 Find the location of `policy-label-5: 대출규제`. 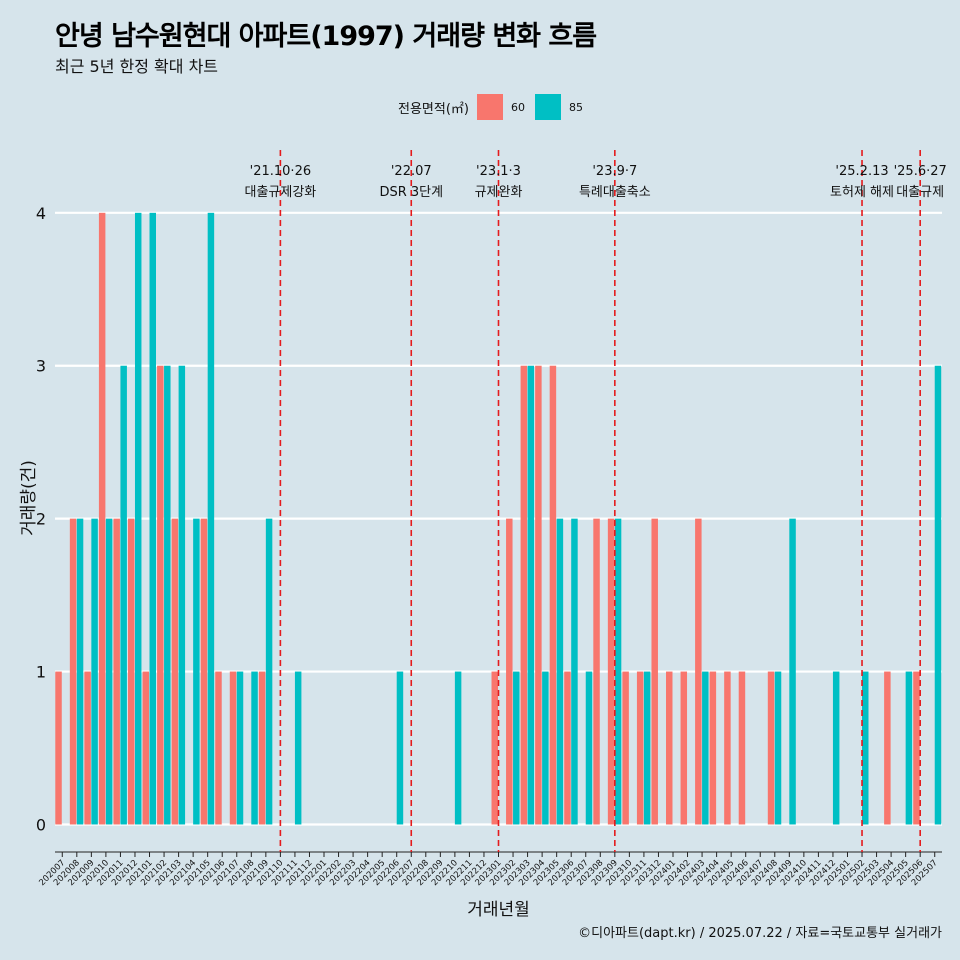

policy-label-5: 대출규제 is located at coordinates (920, 192).